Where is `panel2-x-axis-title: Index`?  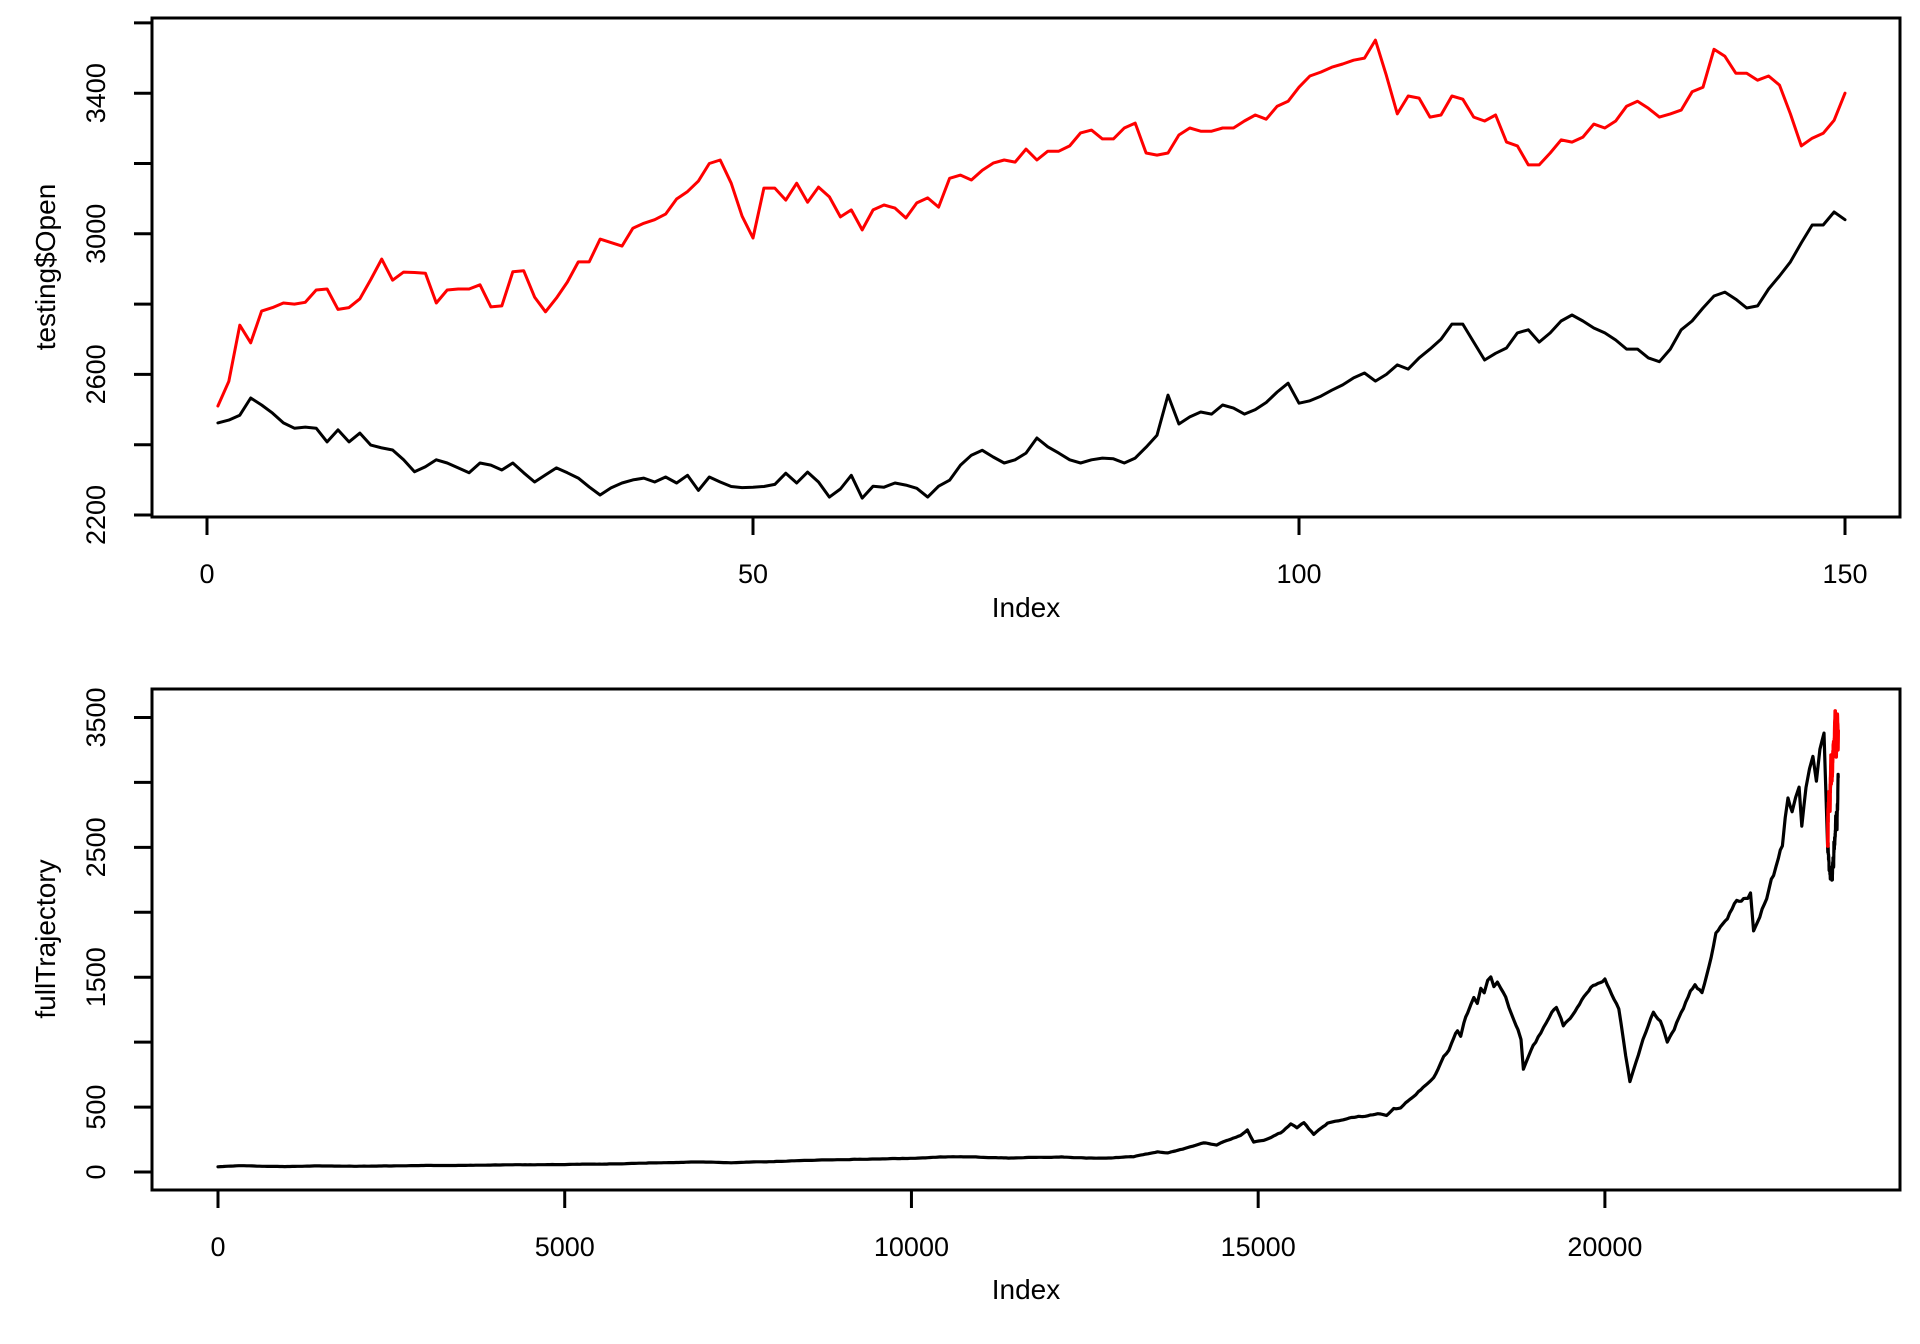 panel2-x-axis-title: Index is located at coordinates (1026, 1289).